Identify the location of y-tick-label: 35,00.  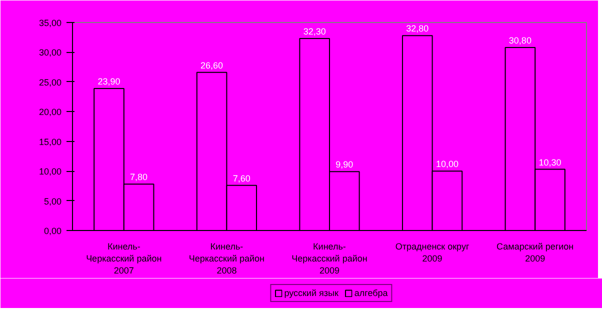
(50, 23).